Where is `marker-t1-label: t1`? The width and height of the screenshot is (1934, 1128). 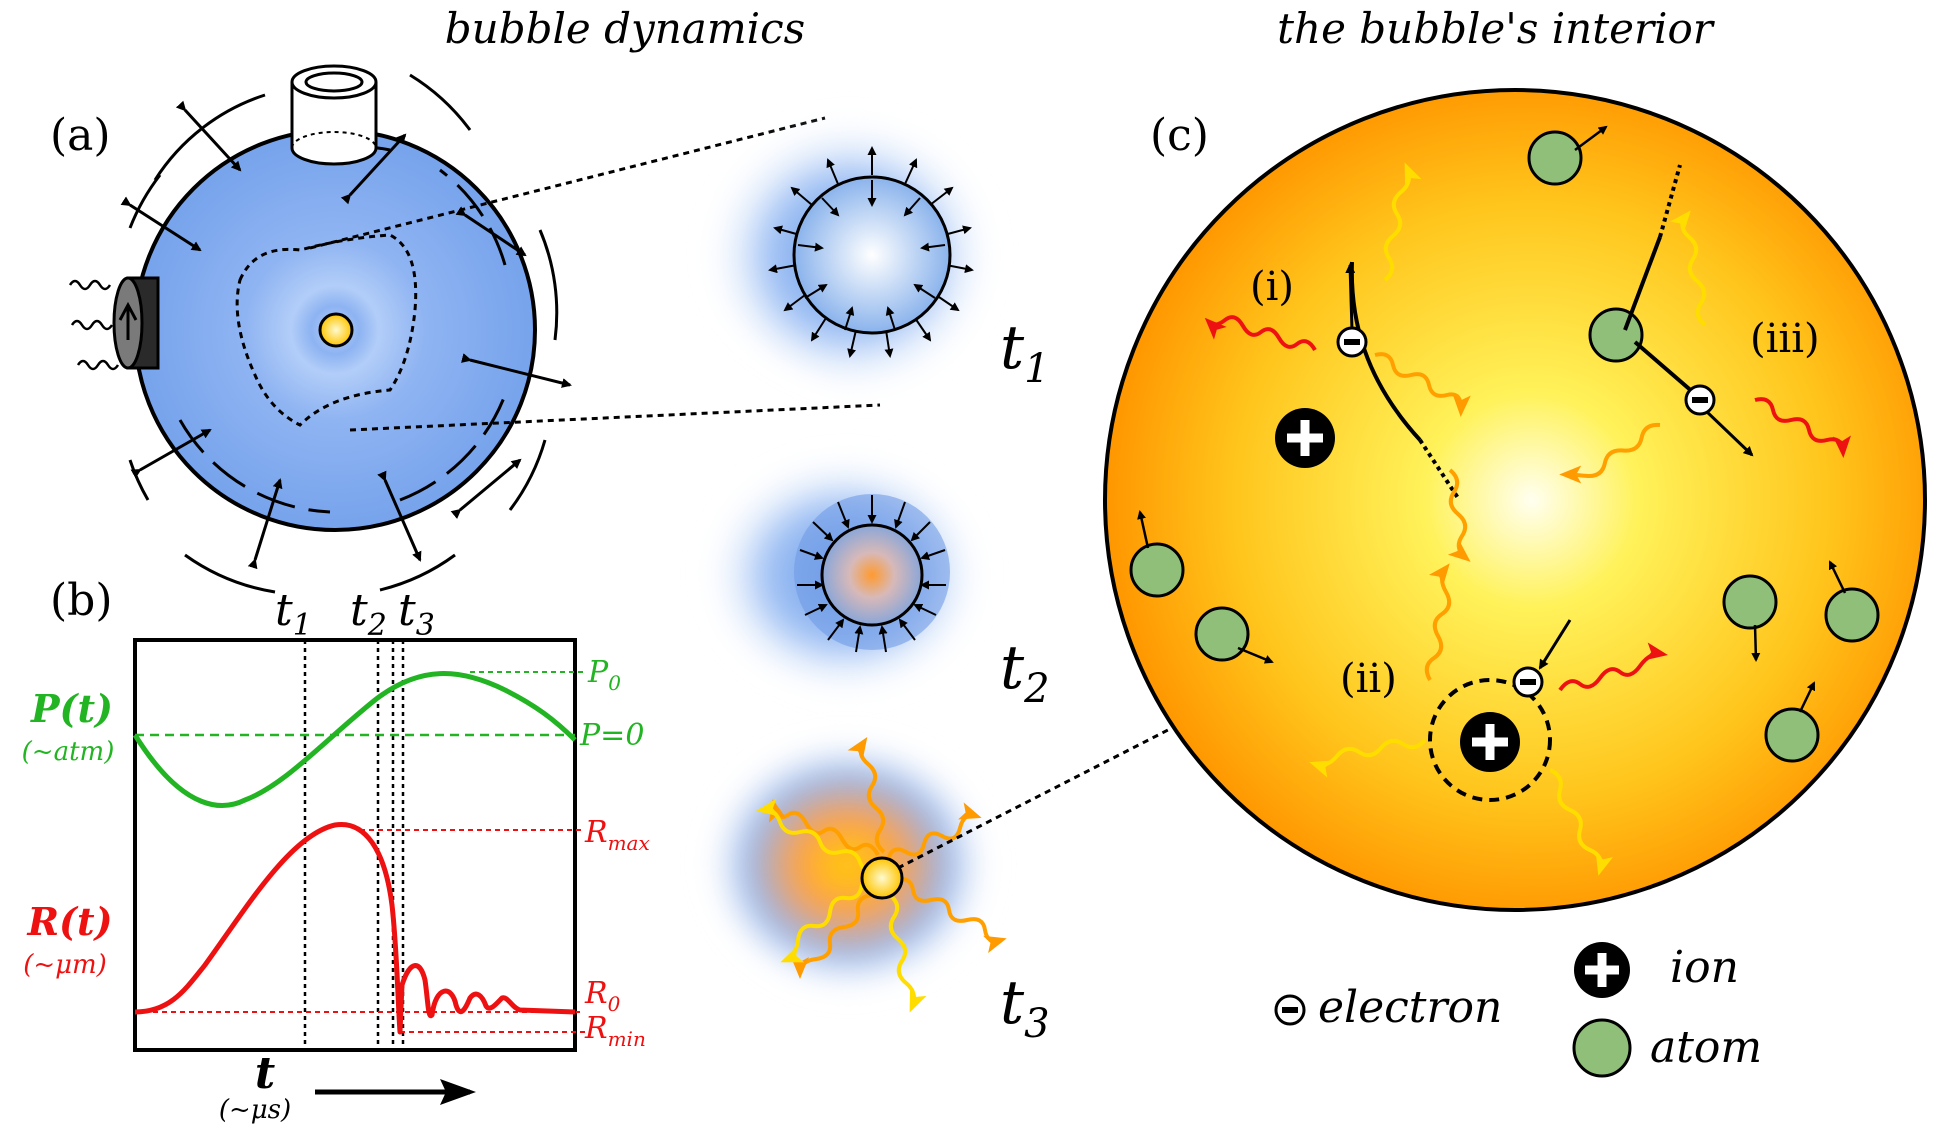 marker-t1-label: t1 is located at coordinates (293, 614).